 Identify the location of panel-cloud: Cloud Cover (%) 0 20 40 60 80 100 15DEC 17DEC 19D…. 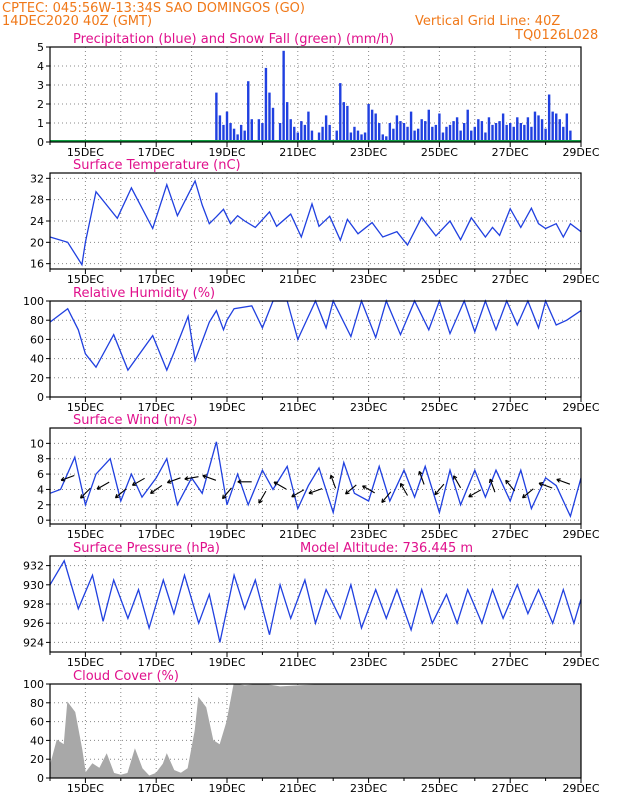
(311, 732).